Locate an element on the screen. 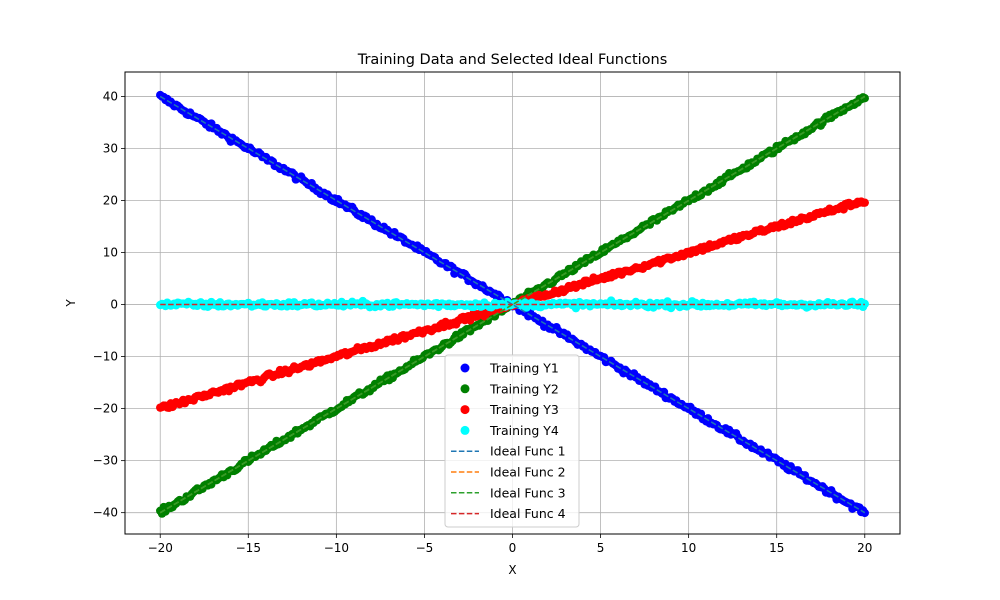 This screenshot has height=600, width=1000. x-tick-label: 20 is located at coordinates (864, 548).